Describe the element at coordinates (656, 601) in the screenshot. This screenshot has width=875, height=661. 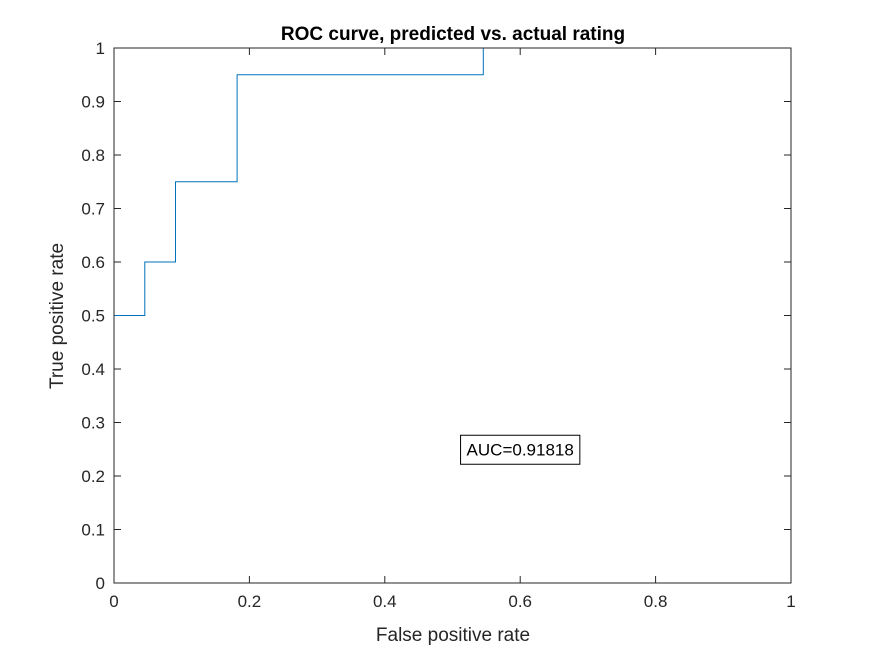
I see `x-tick-label: 0.8` at that location.